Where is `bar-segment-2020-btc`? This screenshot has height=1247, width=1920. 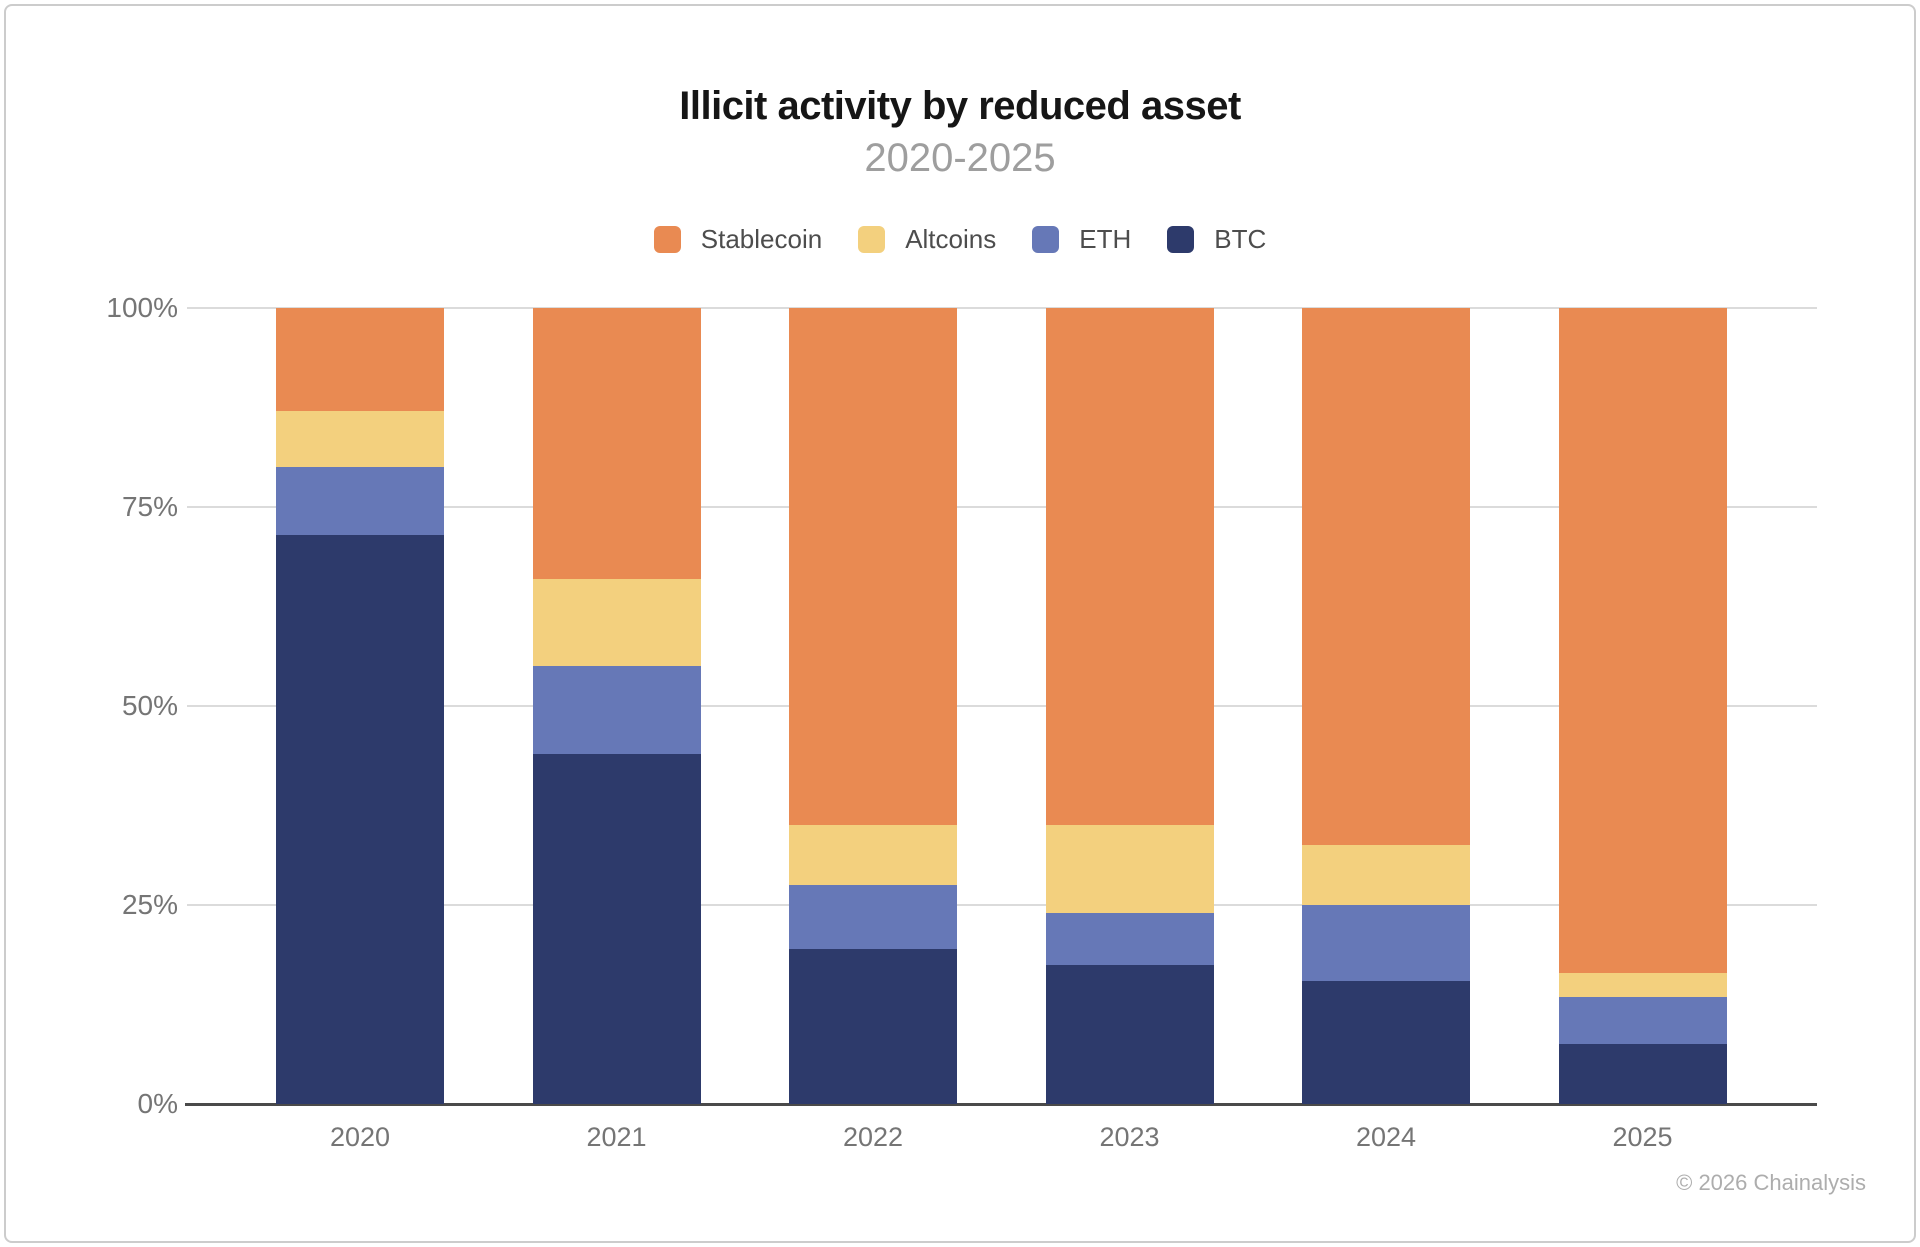 bar-segment-2020-btc is located at coordinates (360, 819).